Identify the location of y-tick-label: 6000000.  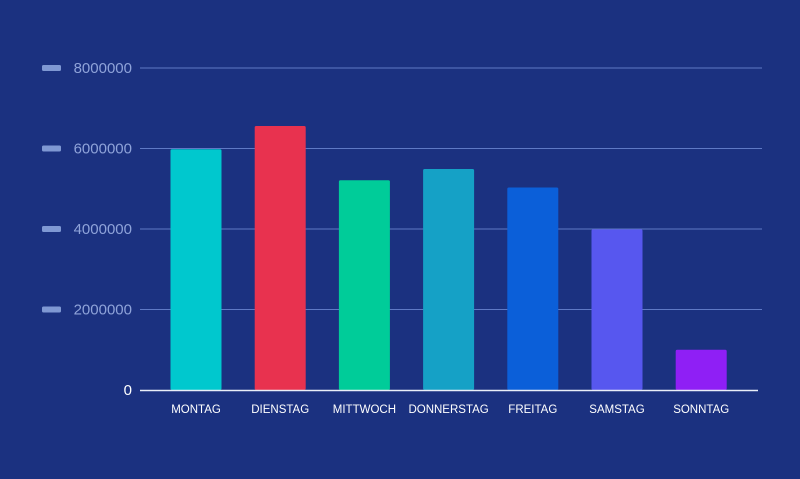
(103, 149).